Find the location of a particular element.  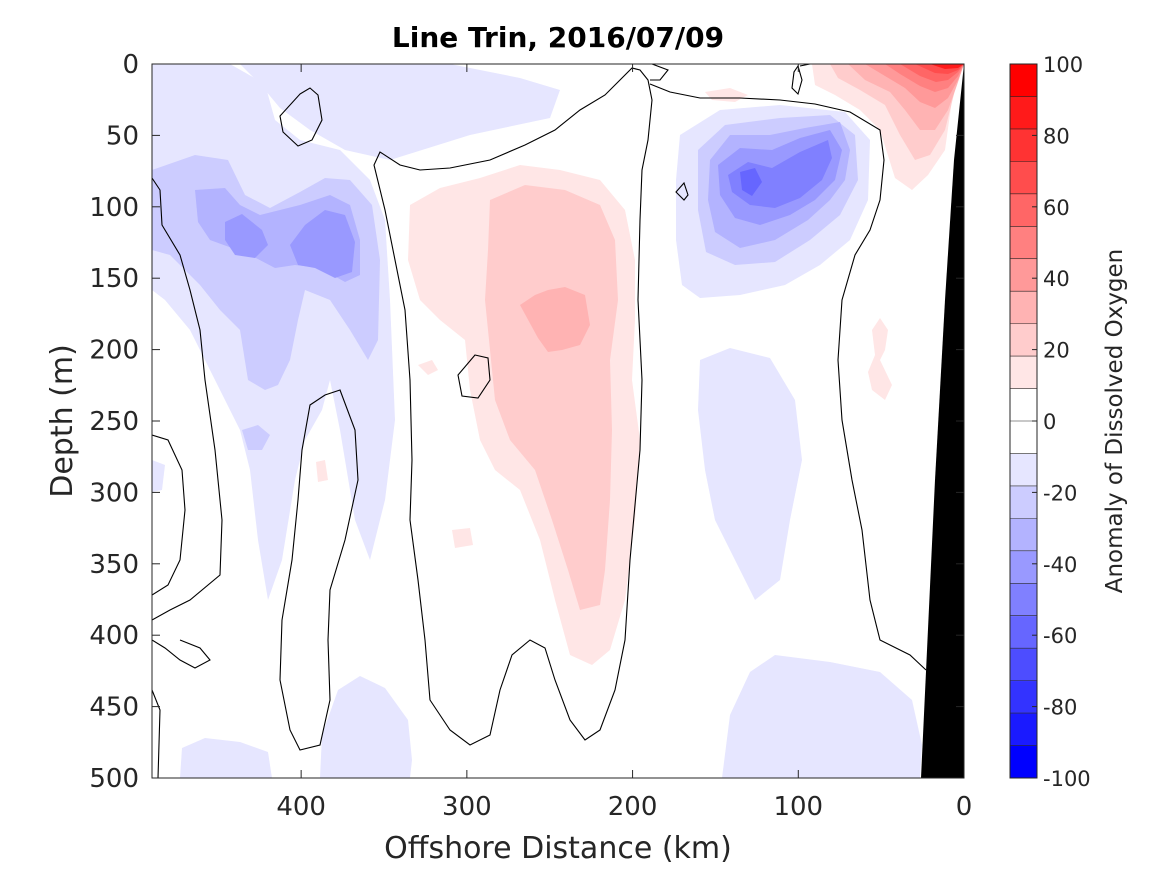

neg-region-east-l6 is located at coordinates (751, 182).